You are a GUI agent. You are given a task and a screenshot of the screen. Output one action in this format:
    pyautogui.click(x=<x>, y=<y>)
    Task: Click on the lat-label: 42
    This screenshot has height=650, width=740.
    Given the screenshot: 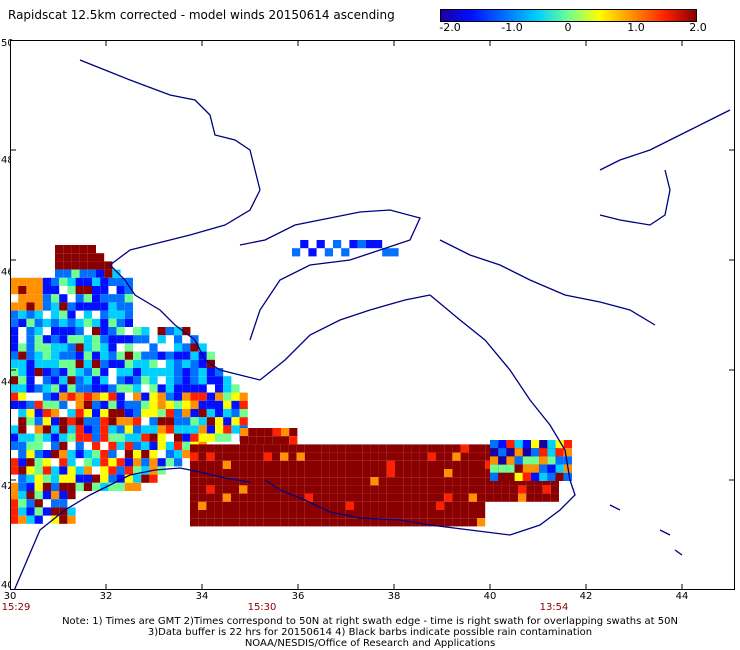 What is the action you would take?
    pyautogui.click(x=7, y=486)
    